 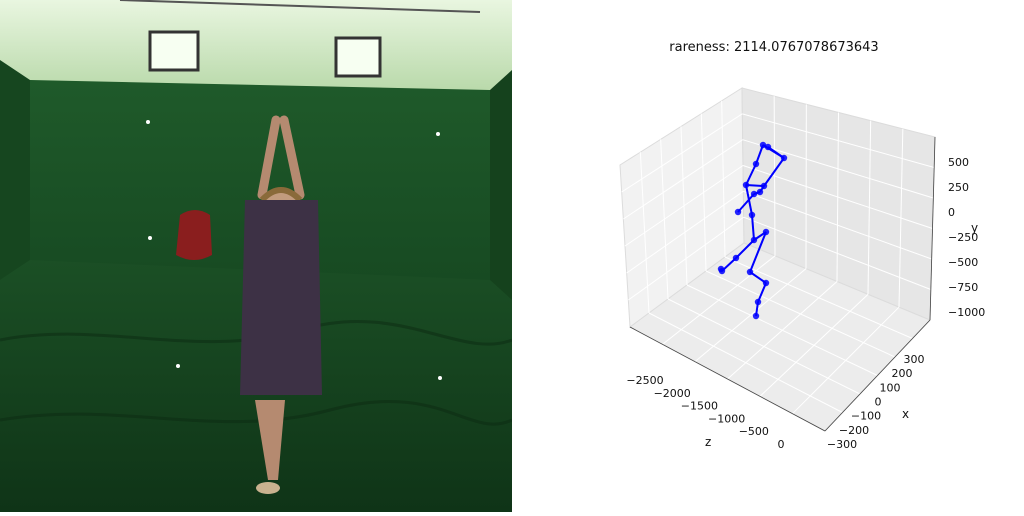 What do you see at coordinates (842, 444) in the screenshot?
I see `x-tick-label: −300` at bounding box center [842, 444].